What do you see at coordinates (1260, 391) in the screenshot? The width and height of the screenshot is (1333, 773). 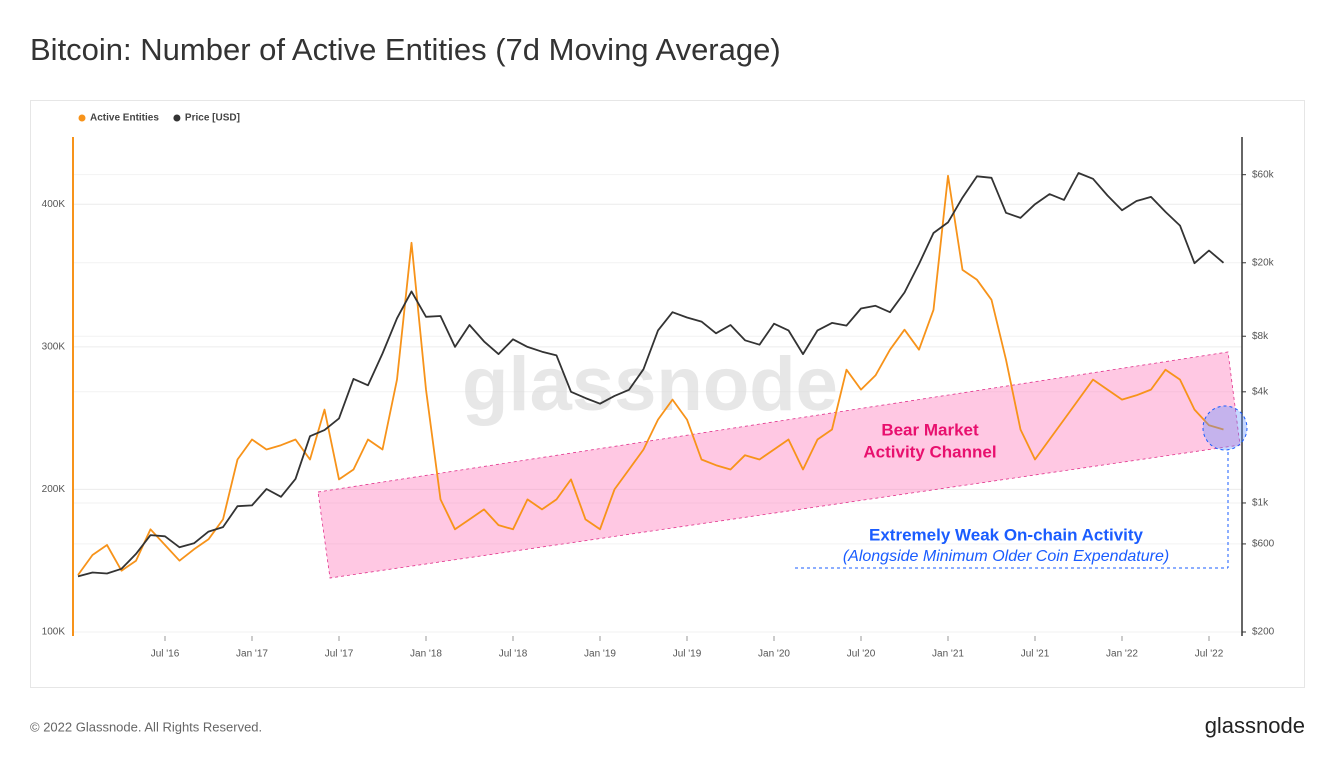 I see `y2-tick-label: $4k` at bounding box center [1260, 391].